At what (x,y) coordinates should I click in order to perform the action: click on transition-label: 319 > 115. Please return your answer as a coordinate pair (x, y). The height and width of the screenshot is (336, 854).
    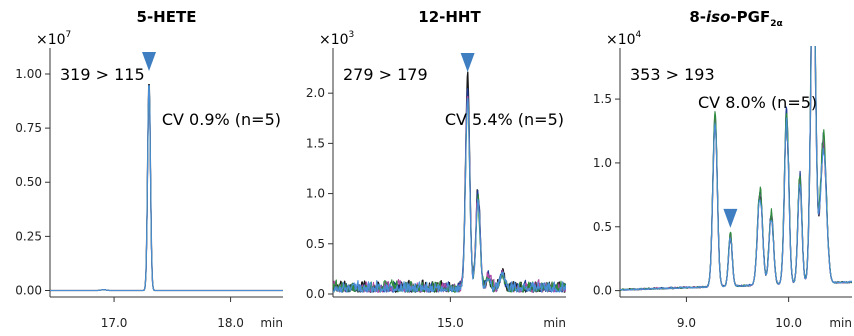
    Looking at the image, I should click on (102, 74).